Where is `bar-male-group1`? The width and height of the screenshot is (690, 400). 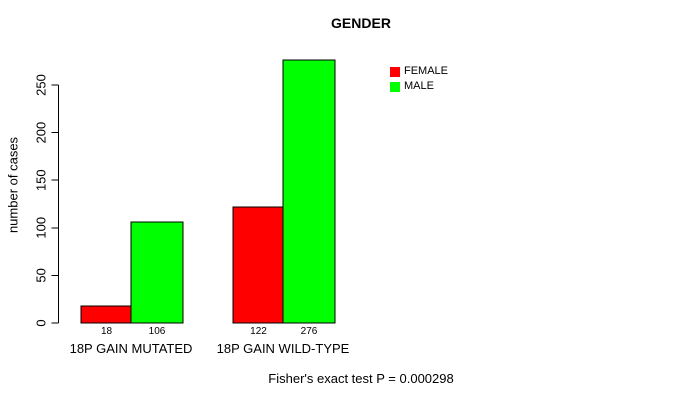
bar-male-group1 is located at coordinates (309, 191).